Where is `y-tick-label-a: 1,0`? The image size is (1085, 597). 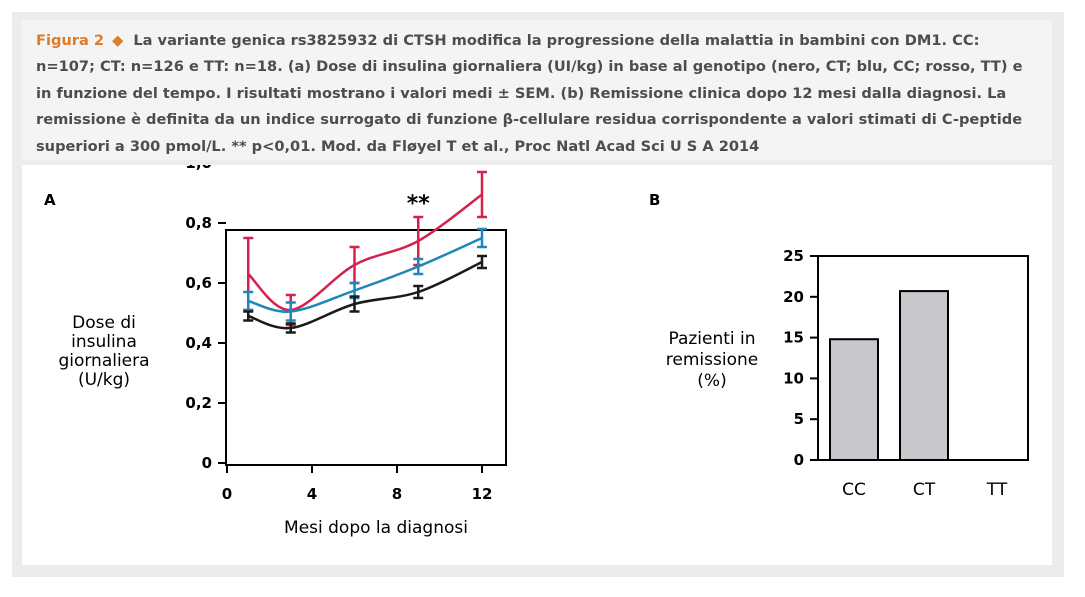 y-tick-label-a: 1,0 is located at coordinates (198, 168).